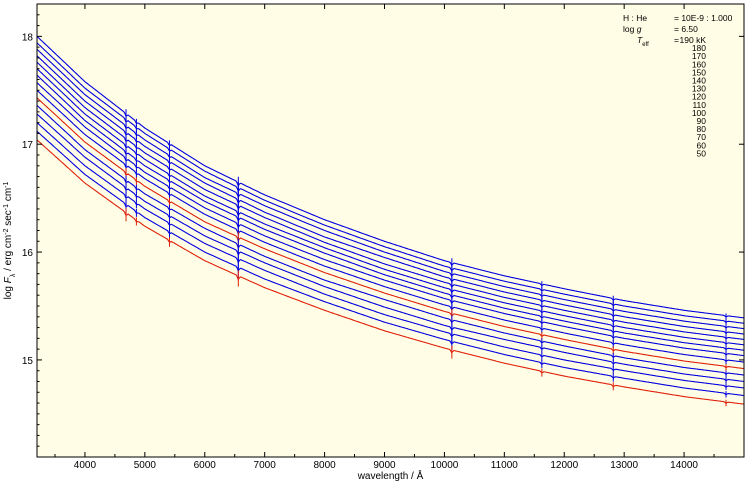 Image resolution: width=745 pixels, height=483 pixels. Describe the element at coordinates (205, 465) in the screenshot. I see `x-tick-label: 6000` at that location.